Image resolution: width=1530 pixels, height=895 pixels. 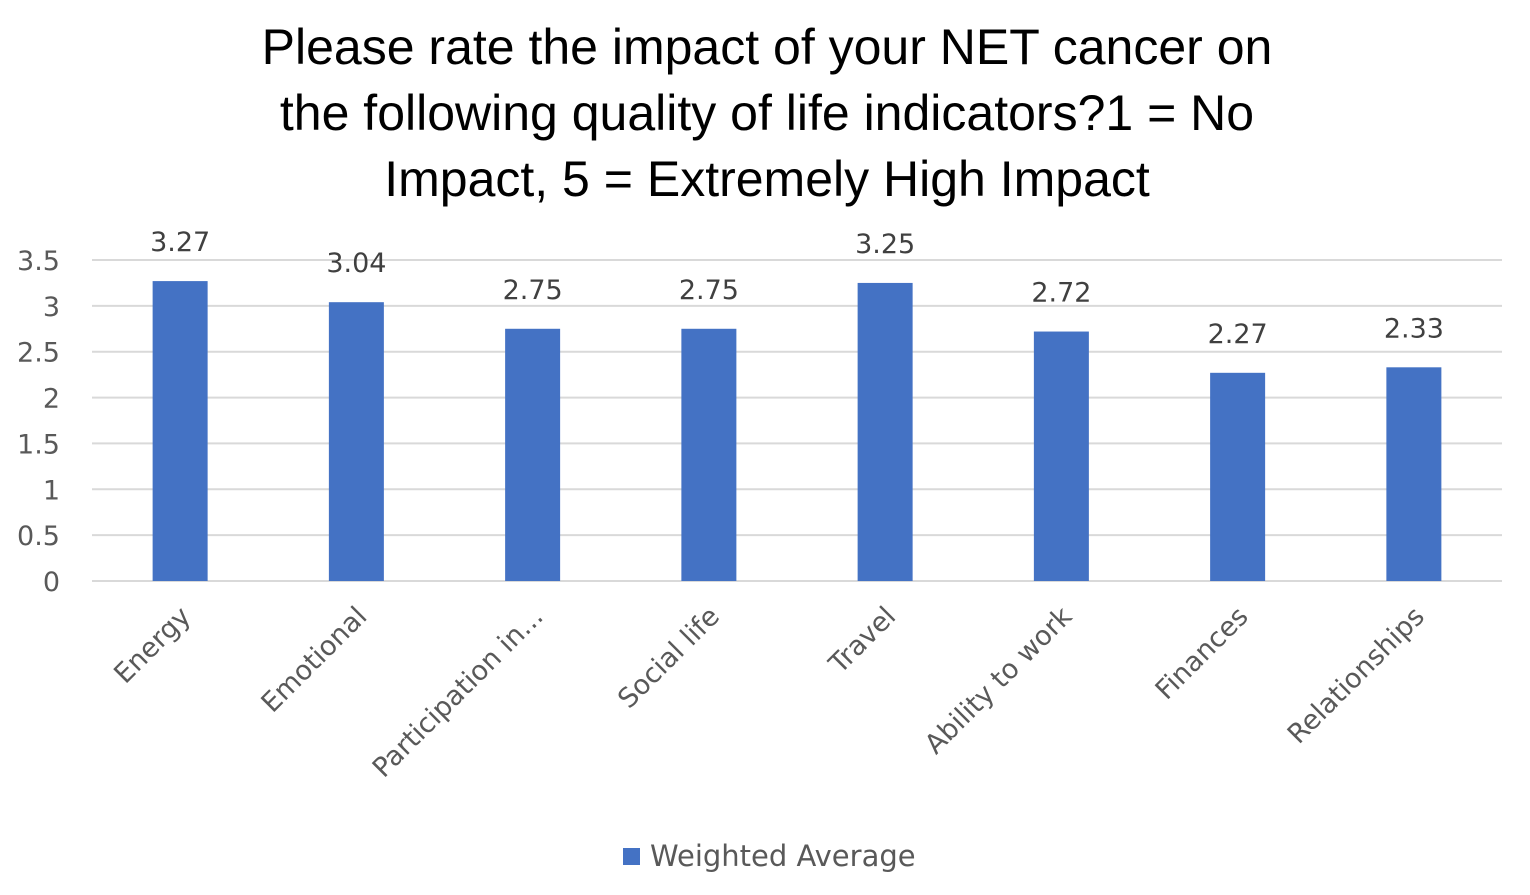 I want to click on legend-swatch, so click(x=631, y=856).